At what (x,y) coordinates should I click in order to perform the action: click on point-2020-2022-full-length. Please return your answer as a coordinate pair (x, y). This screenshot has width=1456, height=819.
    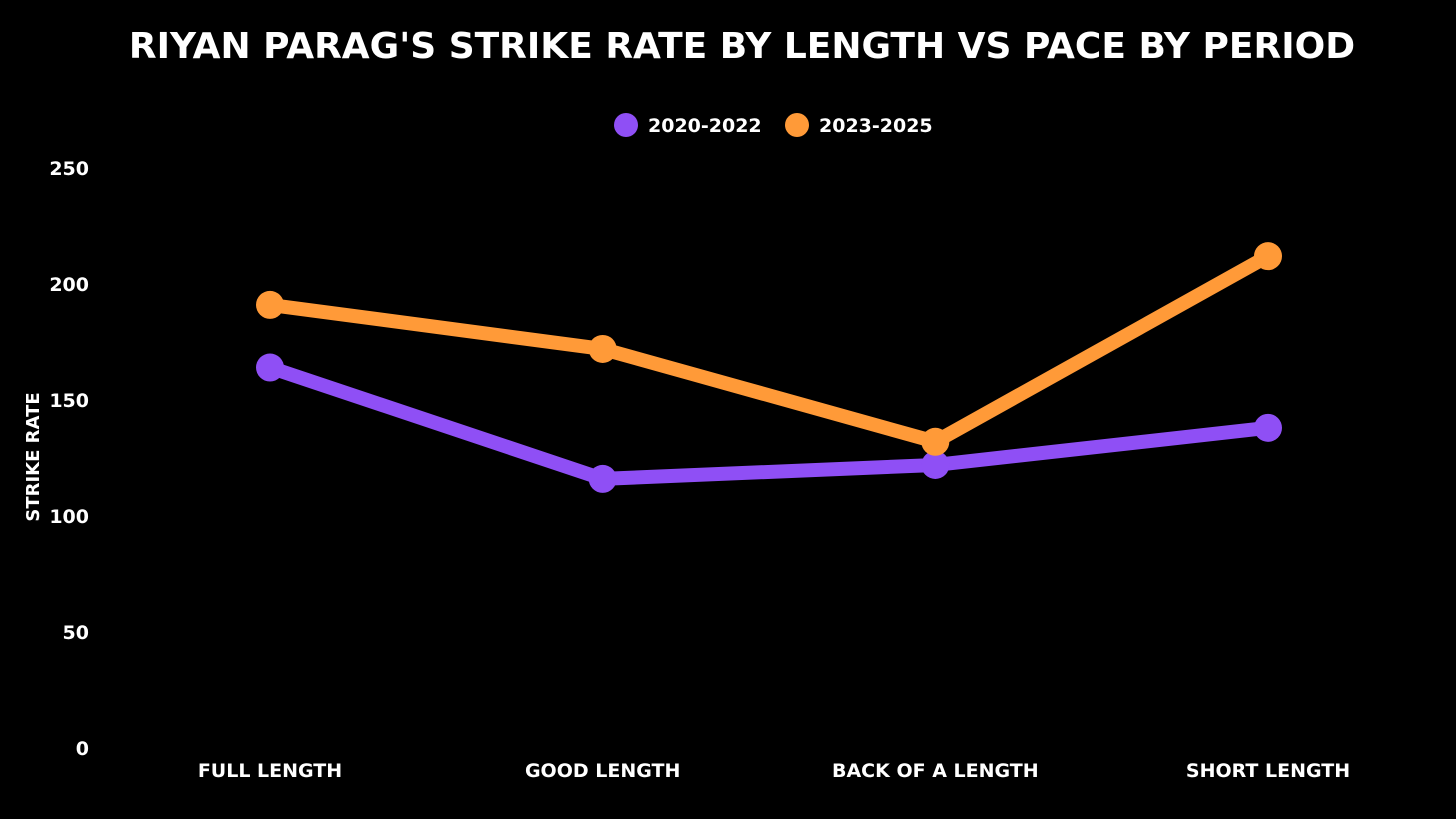
    Looking at the image, I should click on (270, 367).